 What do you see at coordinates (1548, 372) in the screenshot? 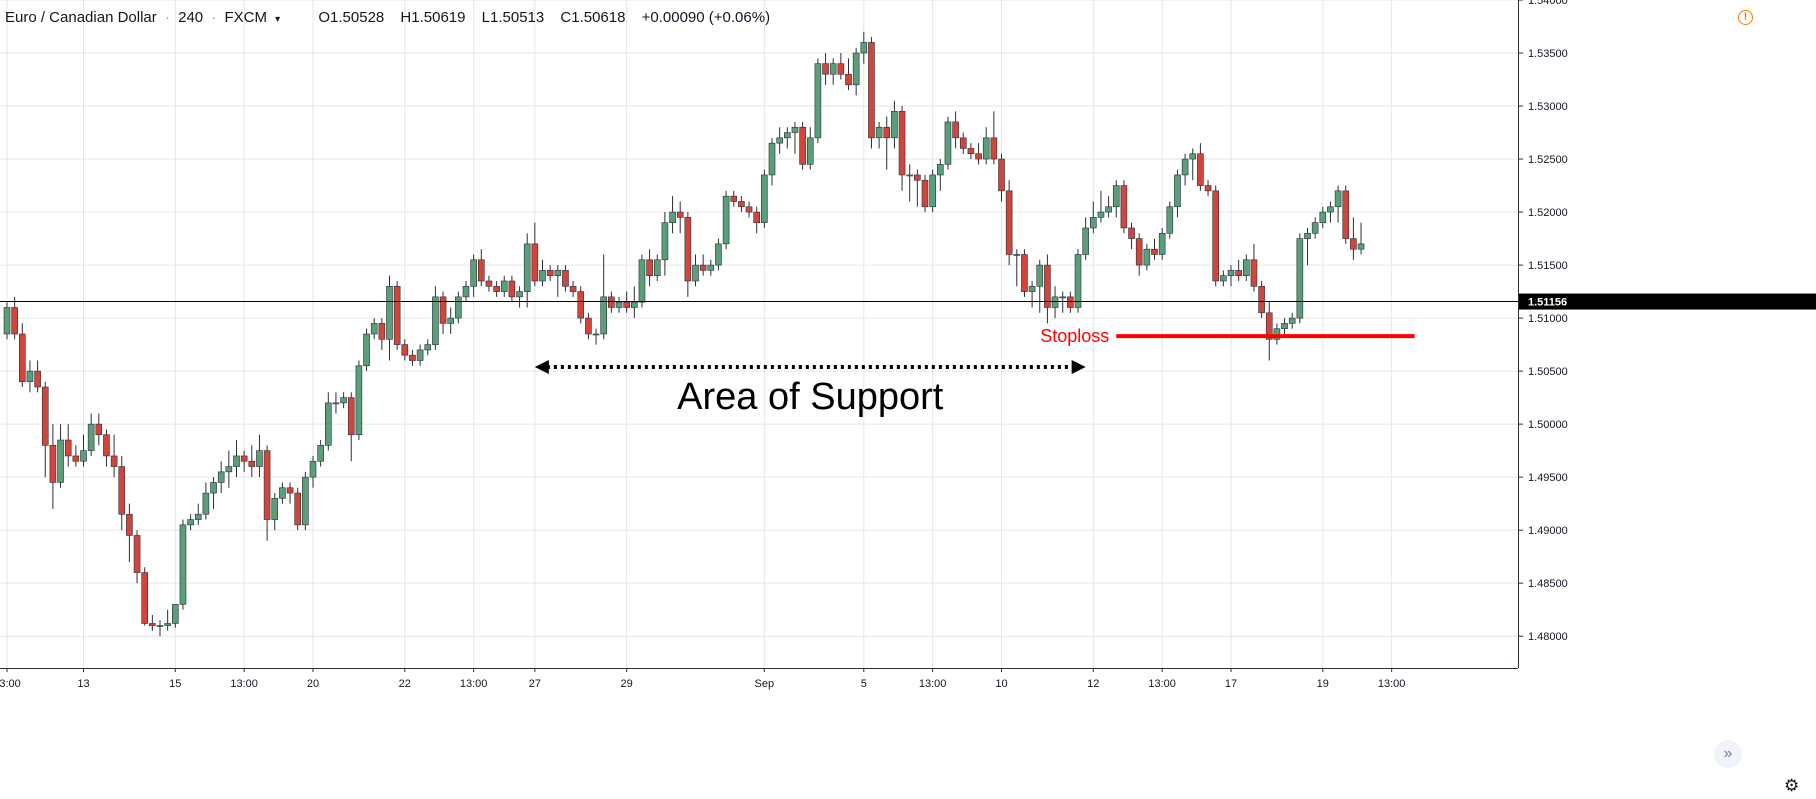
I see `price-tick-label: 1.50500` at bounding box center [1548, 372].